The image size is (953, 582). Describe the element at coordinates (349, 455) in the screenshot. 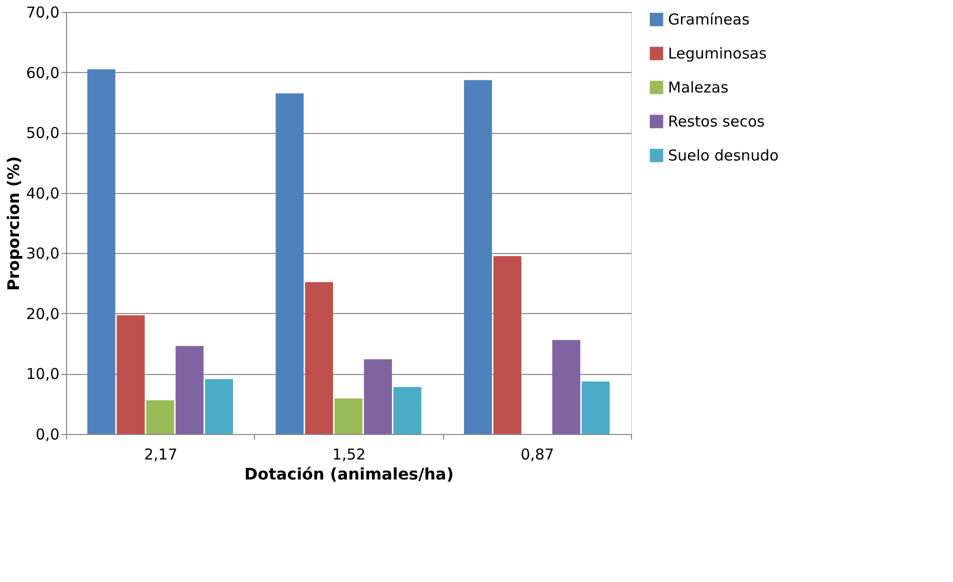

I see `x-tick-label: 1,52` at that location.